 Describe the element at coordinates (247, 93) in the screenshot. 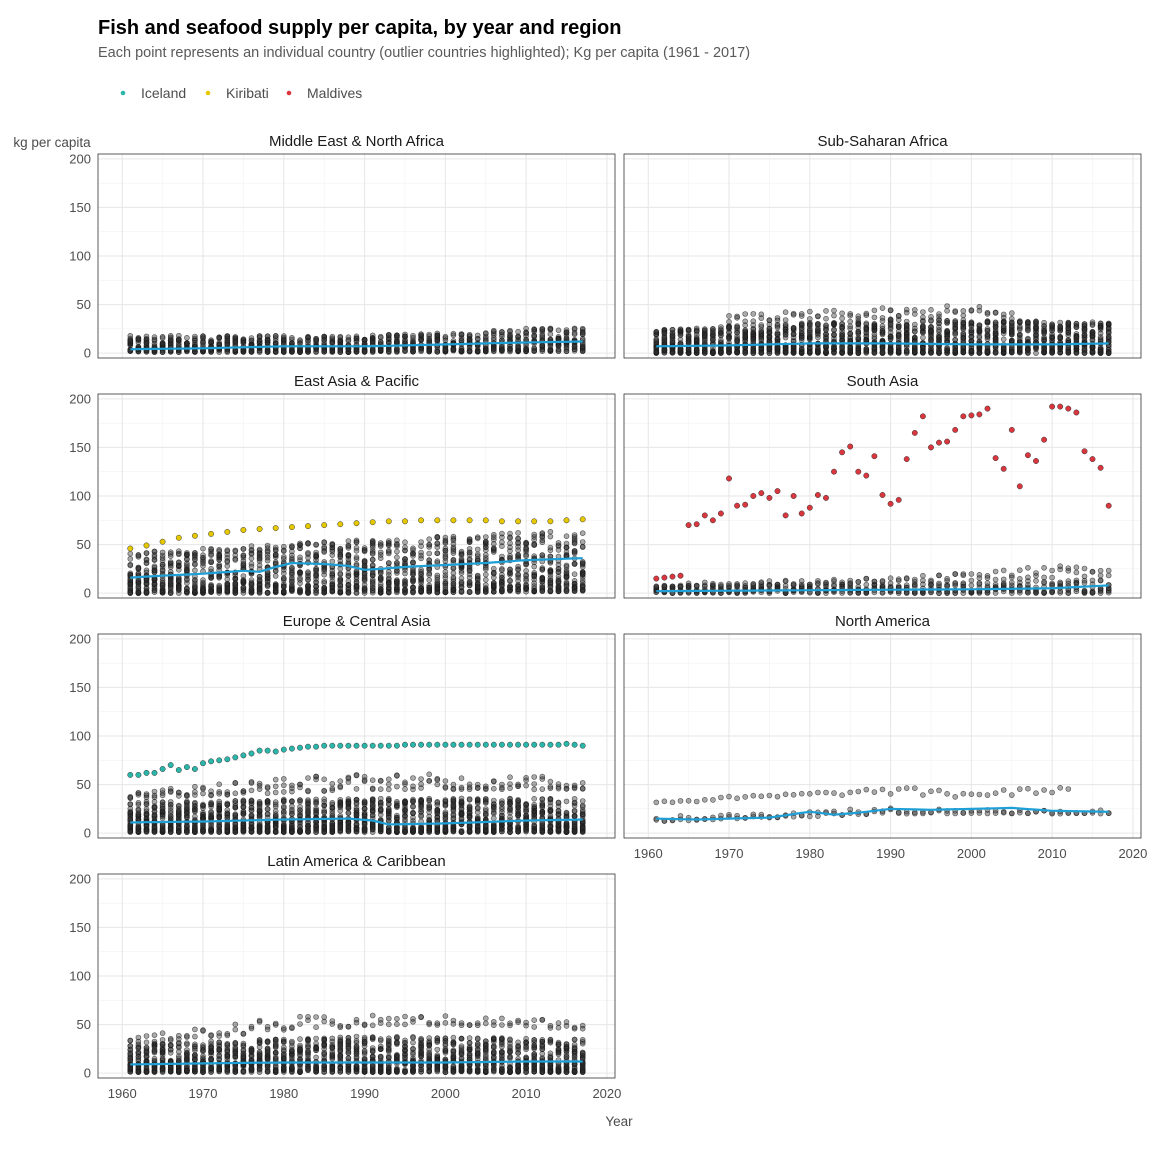

I see `legend-label-kiribati: Kiribati` at that location.